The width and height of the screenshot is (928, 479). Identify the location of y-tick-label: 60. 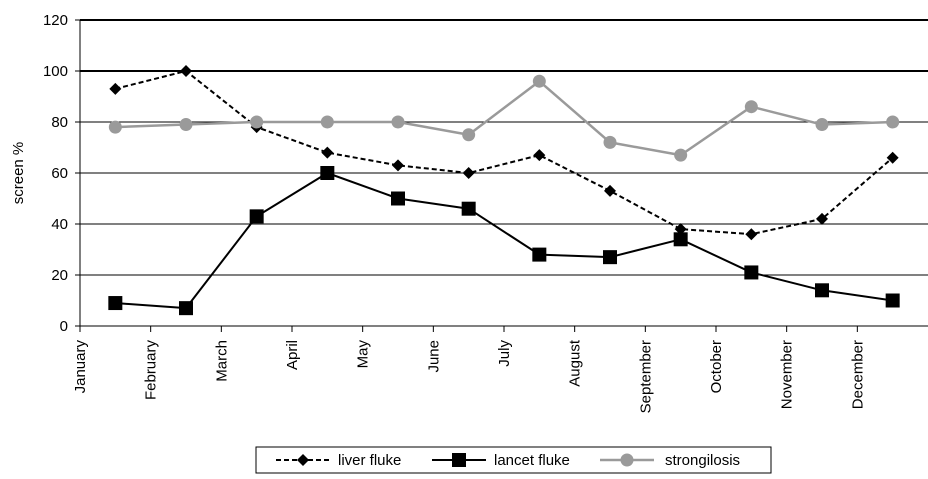
(59, 173).